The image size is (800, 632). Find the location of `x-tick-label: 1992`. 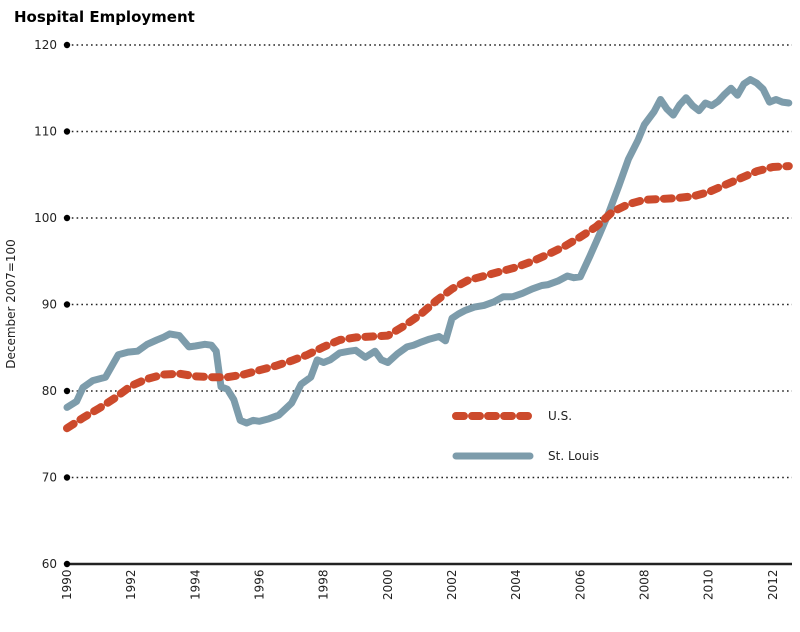

x-tick-label: 1992 is located at coordinates (131, 584).